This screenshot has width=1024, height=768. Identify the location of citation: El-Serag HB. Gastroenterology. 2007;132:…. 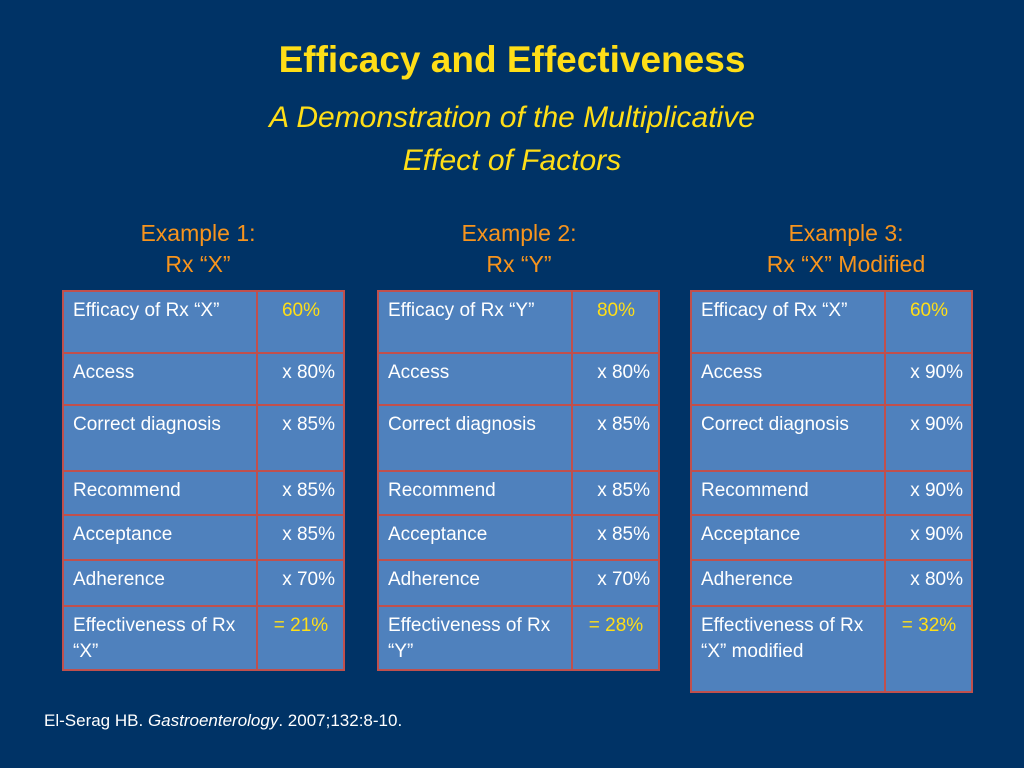
(223, 721).